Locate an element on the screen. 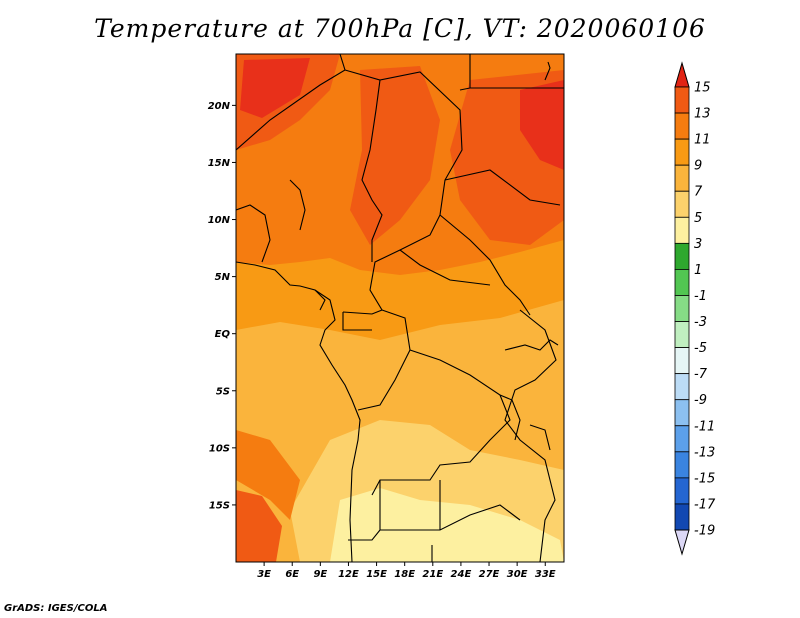 This screenshot has height=618, width=800. colorbar-level-label: 1 is located at coordinates (698, 270).